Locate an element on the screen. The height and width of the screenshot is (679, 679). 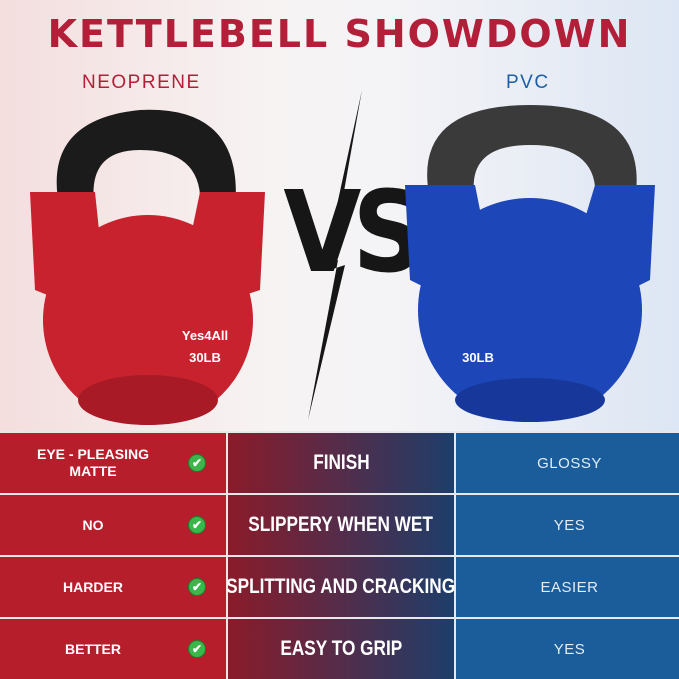
pvc-label: PVC is located at coordinates (528, 82).